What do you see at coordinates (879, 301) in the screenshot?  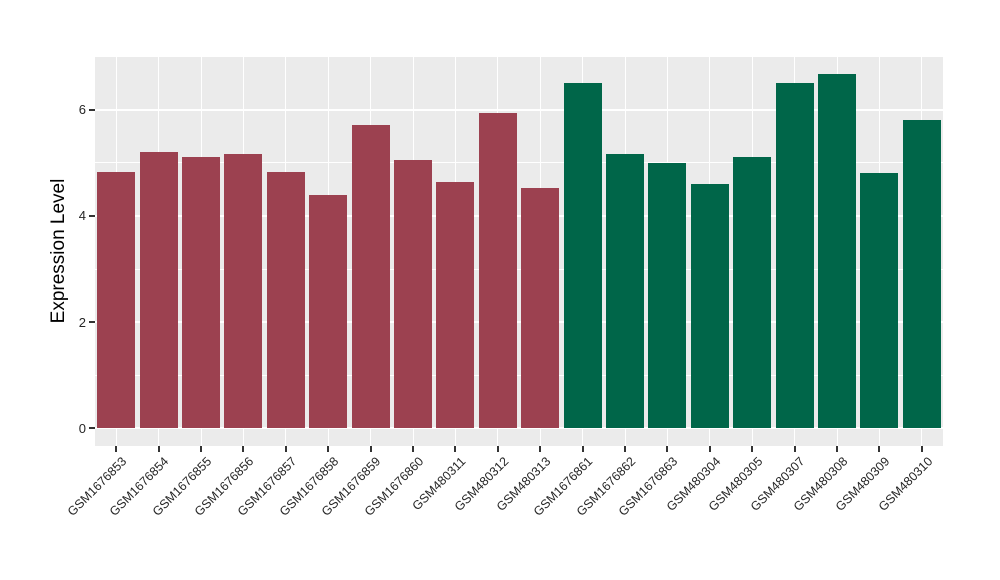 I see `bar-GSM480309` at bounding box center [879, 301].